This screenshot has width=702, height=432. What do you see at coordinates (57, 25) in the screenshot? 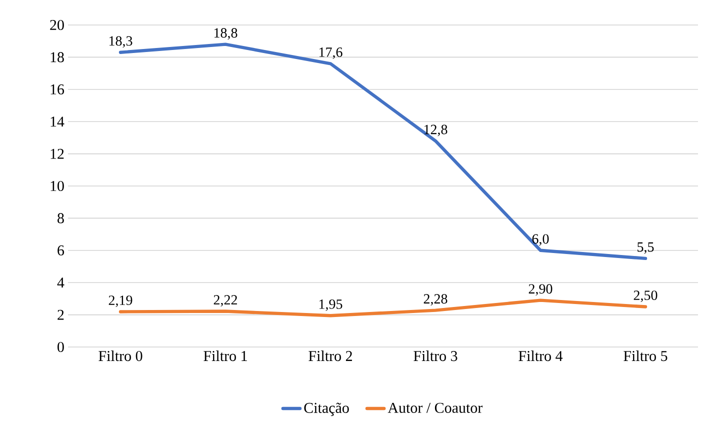
I see `y-tick-label: 20` at bounding box center [57, 25].